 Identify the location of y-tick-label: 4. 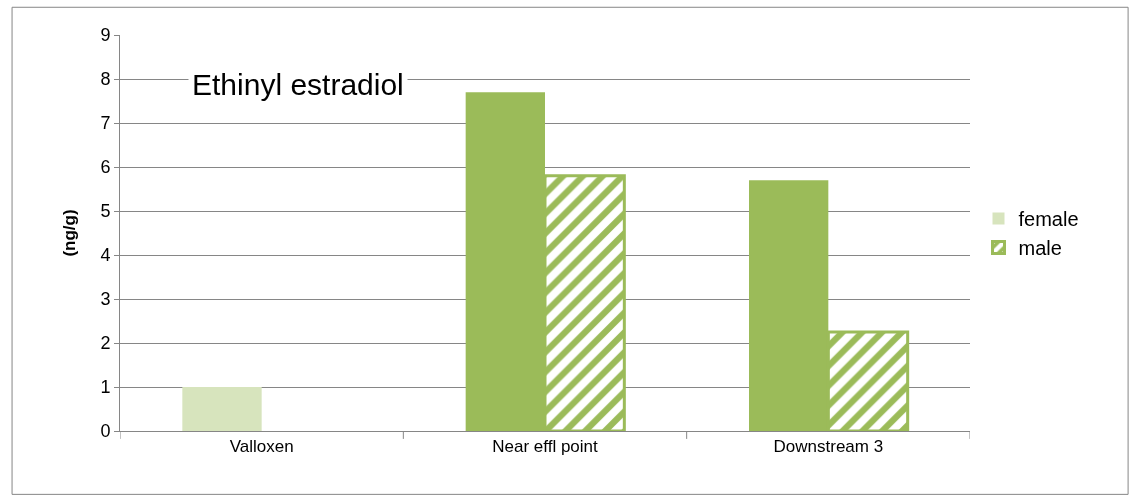
(105, 255).